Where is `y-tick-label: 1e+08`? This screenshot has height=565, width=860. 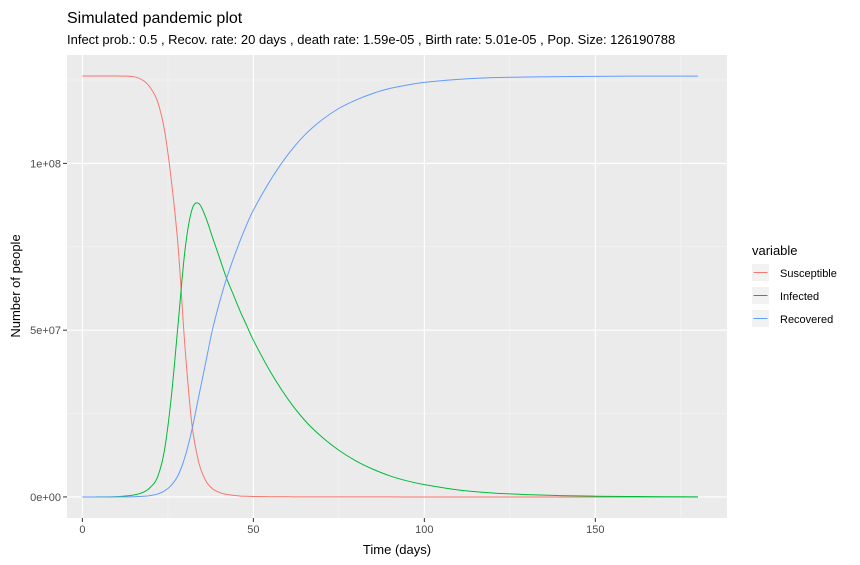
y-tick-label: 1e+08 is located at coordinates (45, 164).